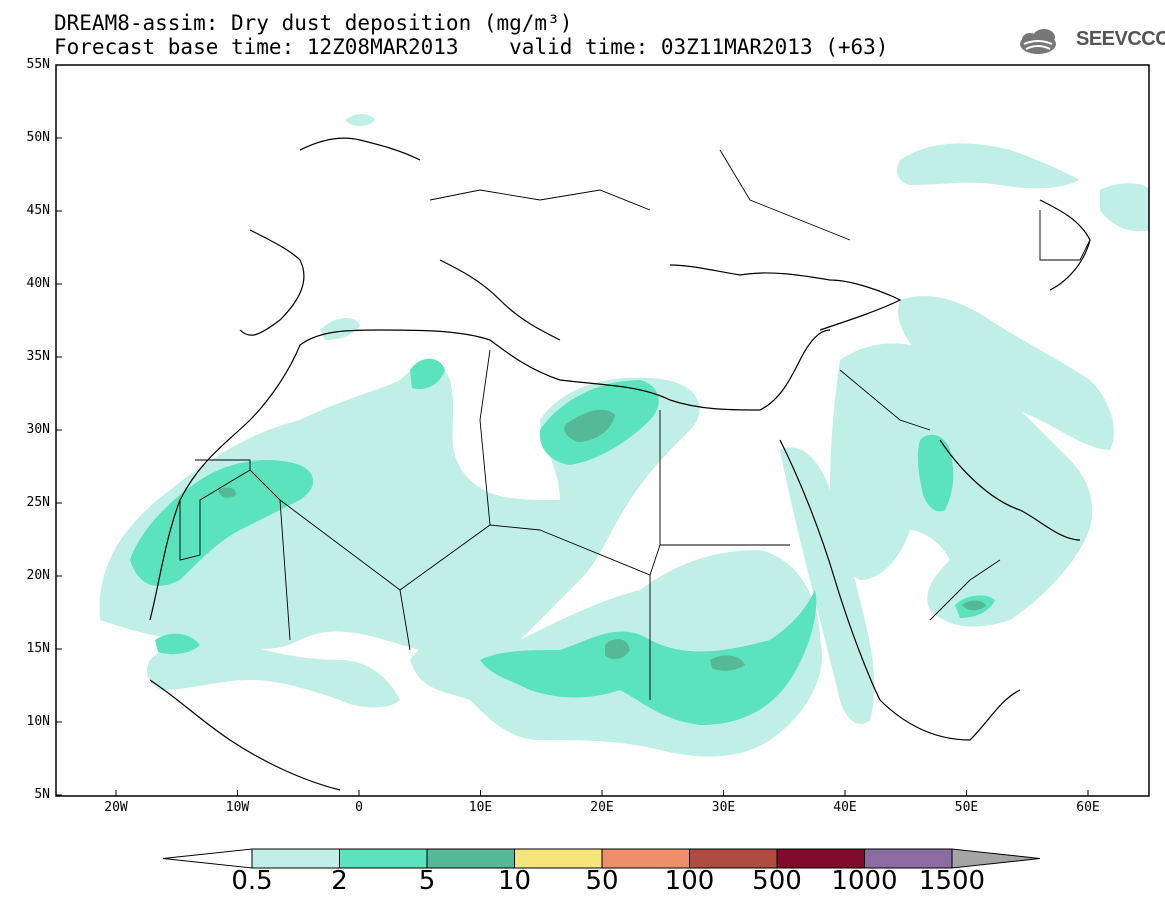 This screenshot has height=907, width=1165. What do you see at coordinates (273, 672) in the screenshot?
I see `dust-area-sahel-west` at bounding box center [273, 672].